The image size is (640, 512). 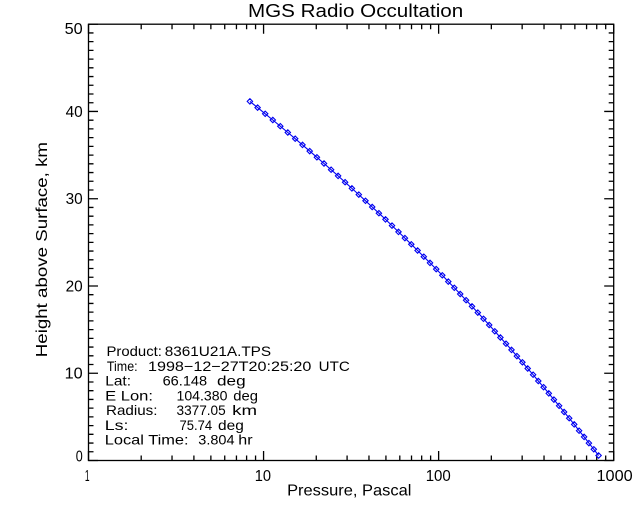 I want to click on svg-text: 66.148, so click(x=185, y=381).